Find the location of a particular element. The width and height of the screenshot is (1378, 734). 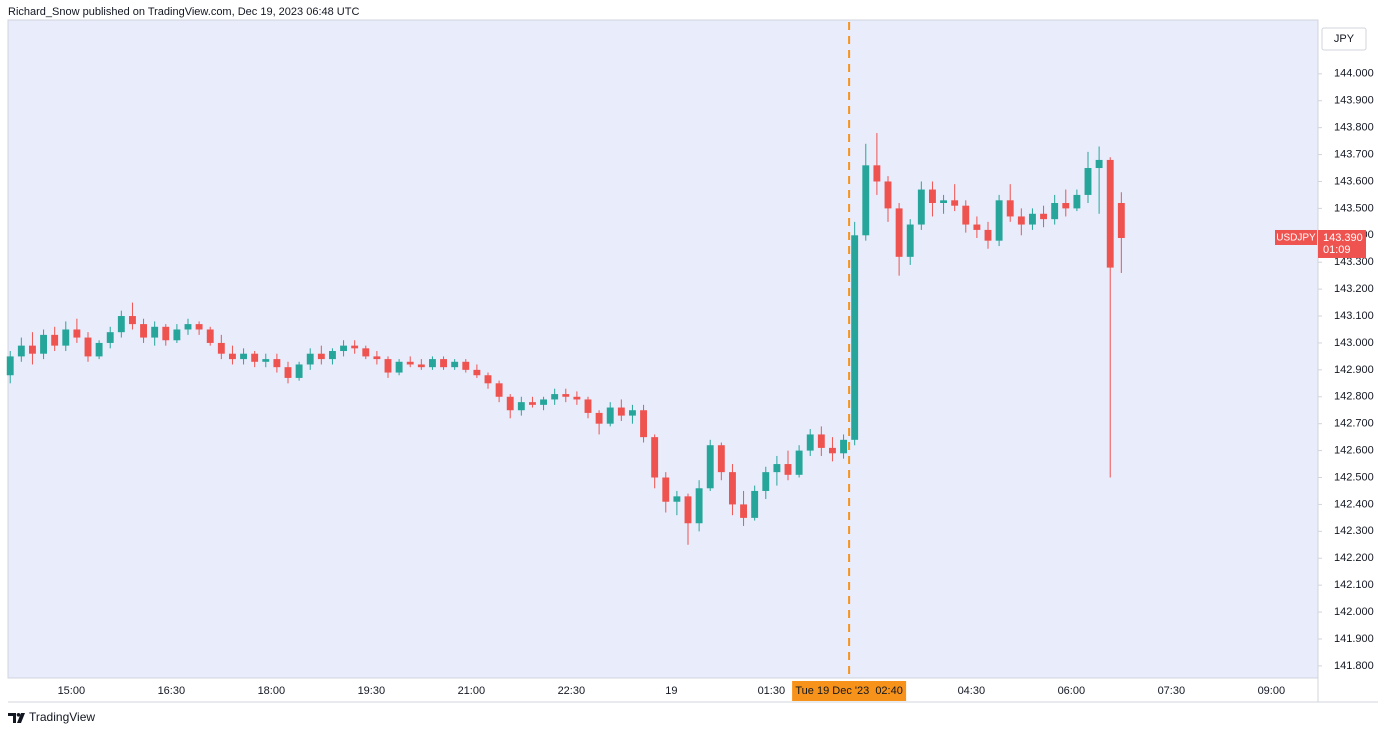

y-tick-label: 143.600 is located at coordinates (1354, 181).